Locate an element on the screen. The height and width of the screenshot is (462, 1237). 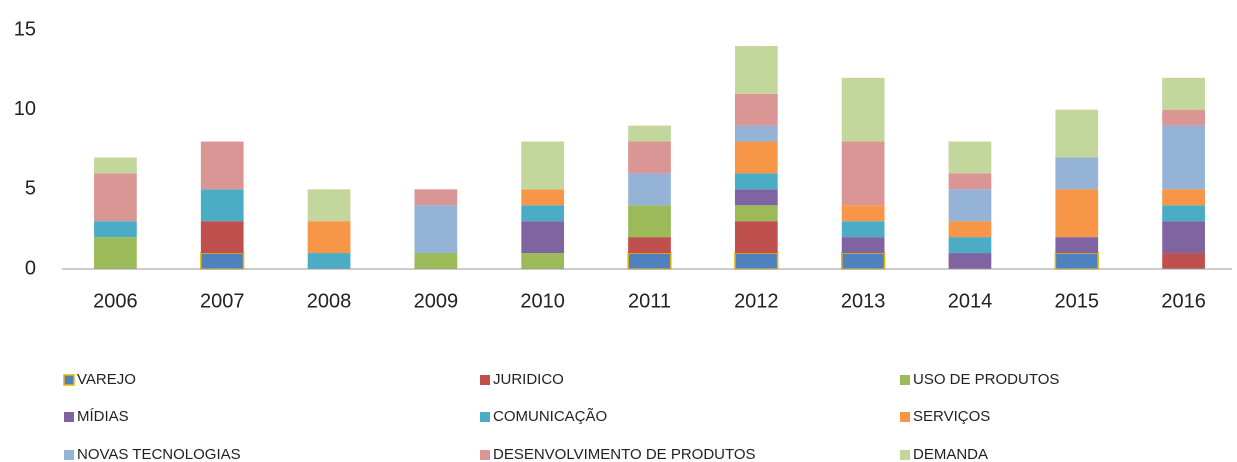
legend-label: SERVIÇOS is located at coordinates (951, 416).